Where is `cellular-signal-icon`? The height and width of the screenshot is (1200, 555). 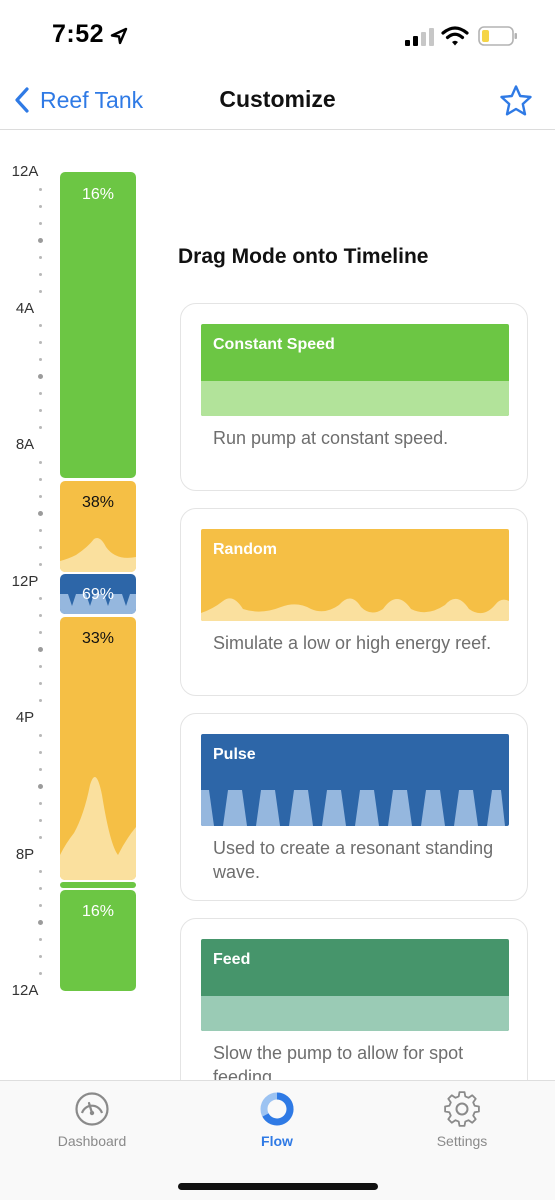 cellular-signal-icon is located at coordinates (419, 37).